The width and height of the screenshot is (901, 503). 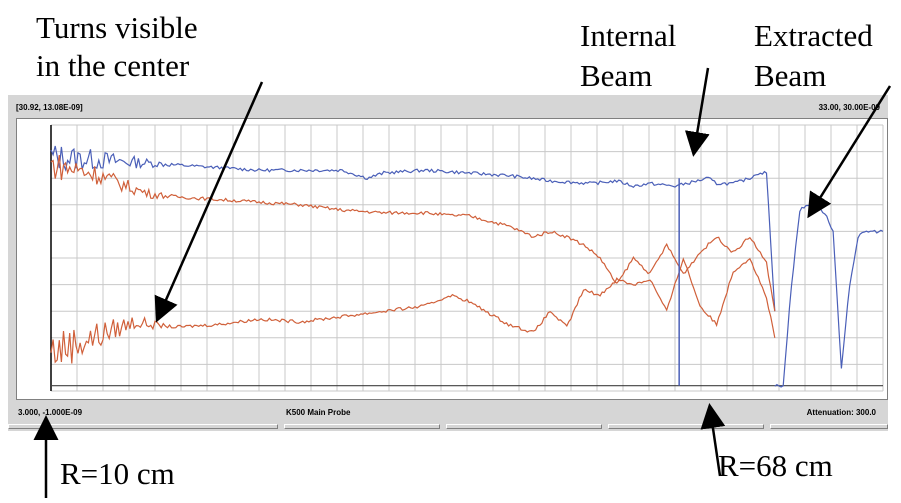 I want to click on annotation-turns-line2: in the center, so click(x=113, y=65).